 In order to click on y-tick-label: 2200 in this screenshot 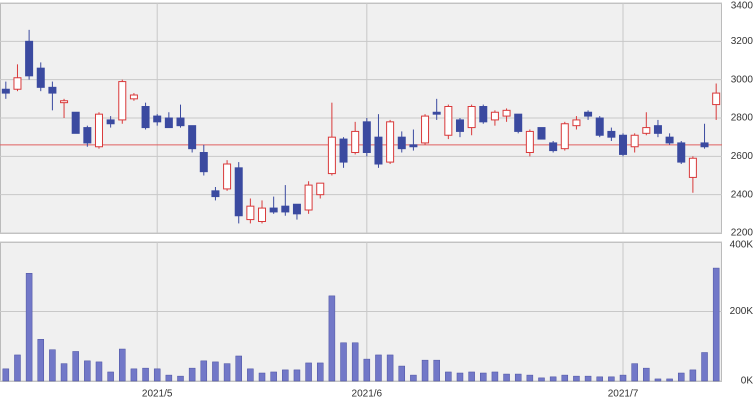, I will do `click(742, 233)`.